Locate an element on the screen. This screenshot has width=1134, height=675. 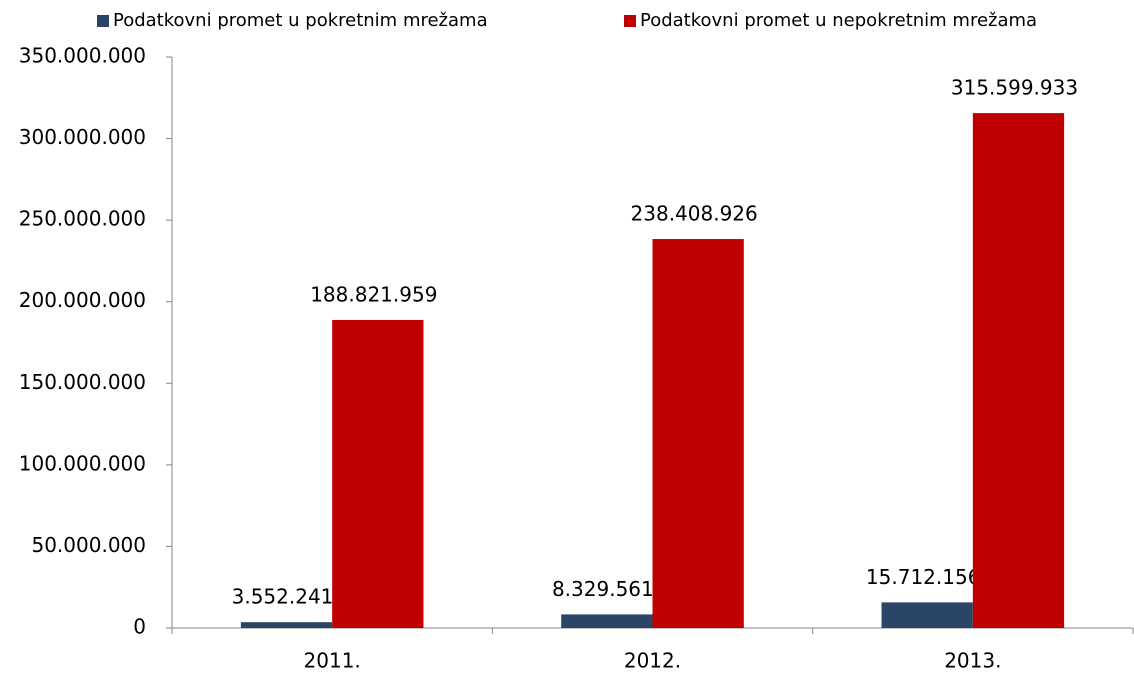
y-tick-label: 300.000.000 is located at coordinates (82, 137).